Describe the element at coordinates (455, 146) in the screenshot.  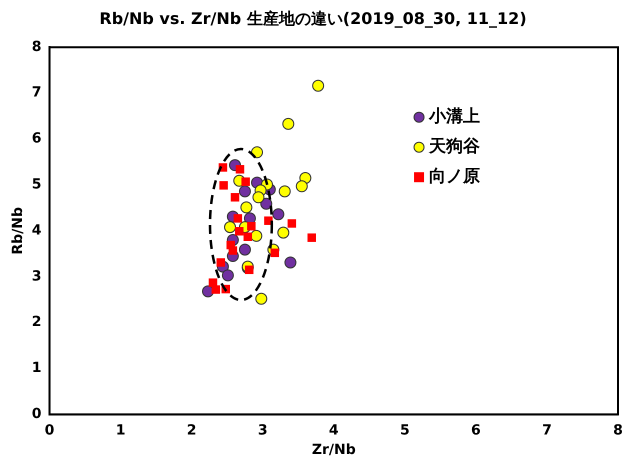
I see `legend-label: 天狗谷` at that location.